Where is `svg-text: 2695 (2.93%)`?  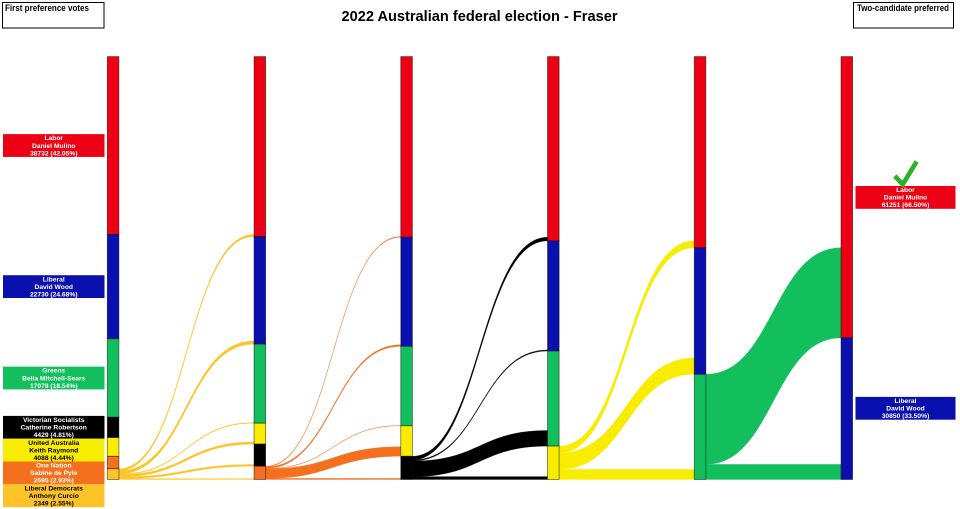
svg-text: 2695 (2.93%) is located at coordinates (54, 481).